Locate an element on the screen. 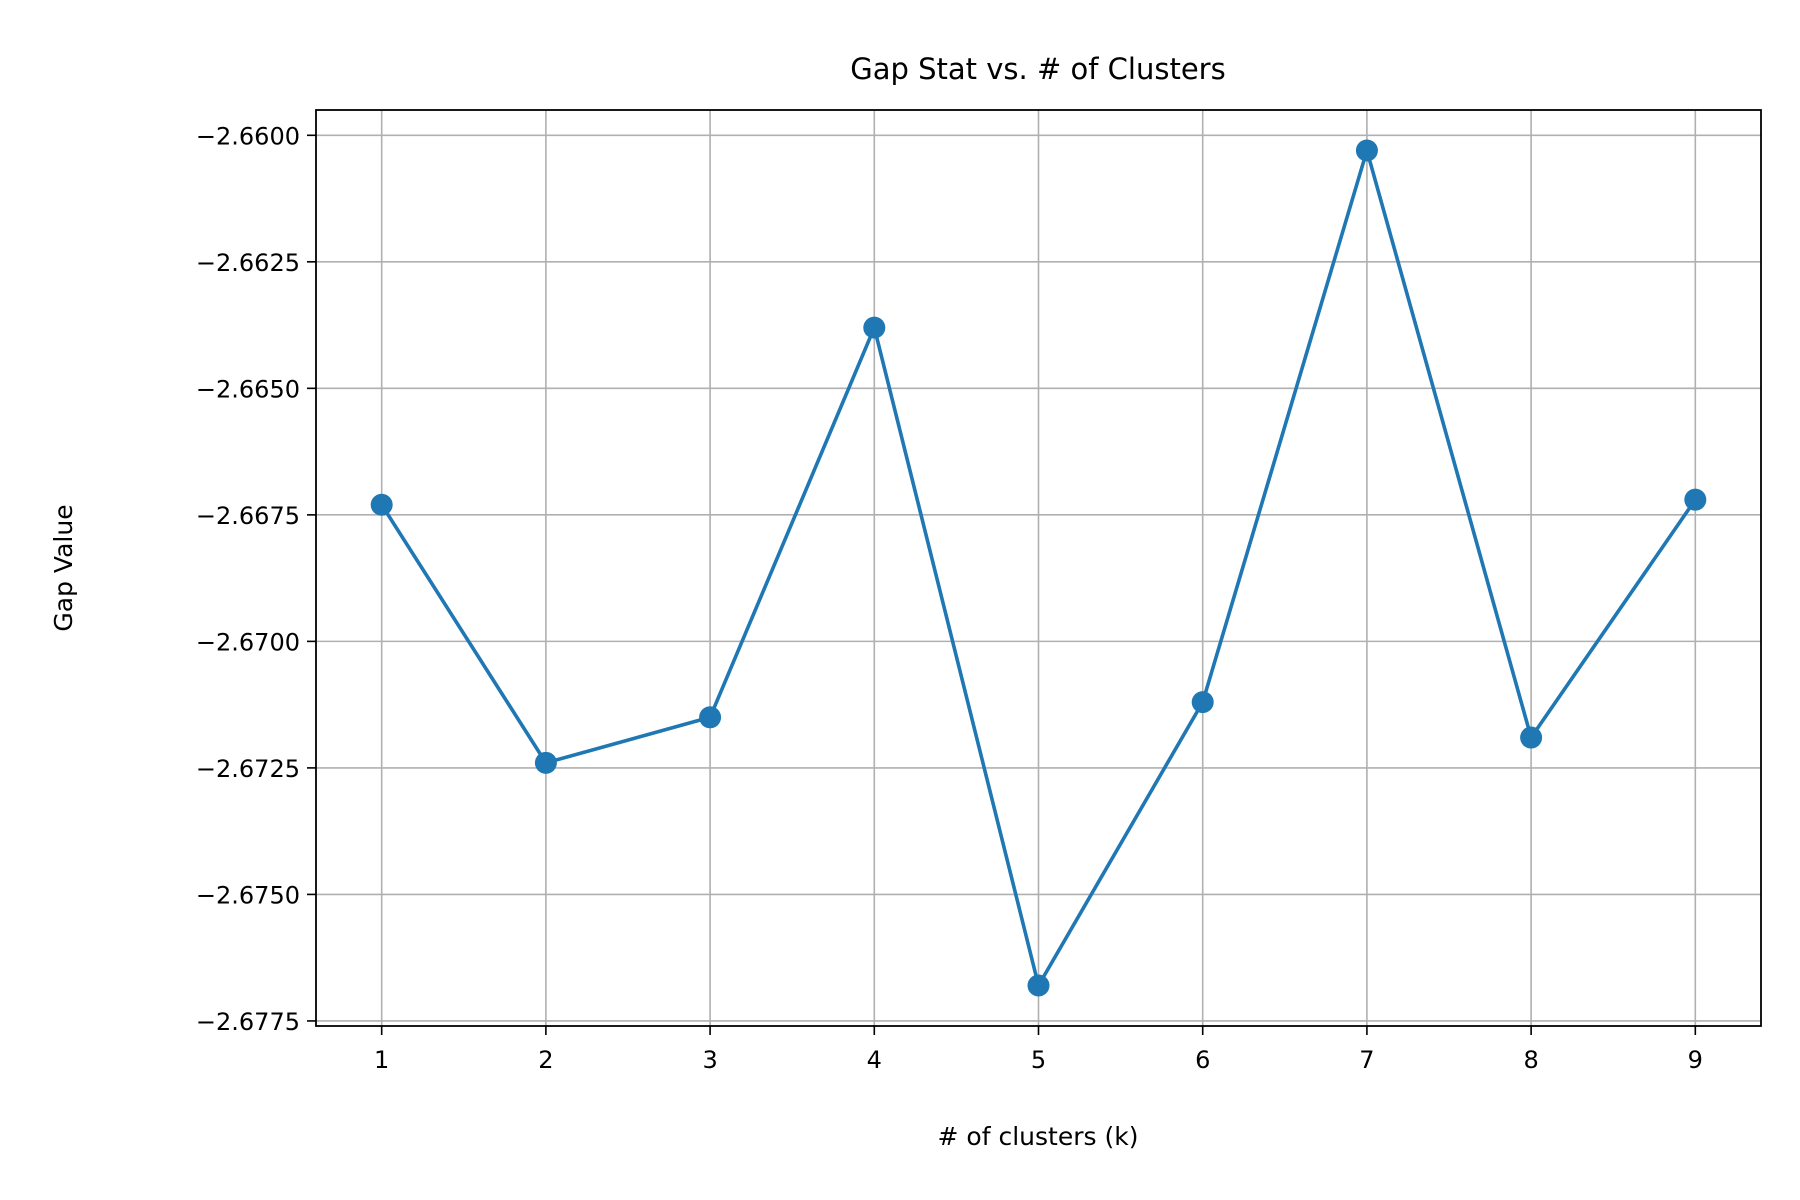 The height and width of the screenshot is (1200, 1800). x-tick-label: 9 is located at coordinates (1695, 1060).